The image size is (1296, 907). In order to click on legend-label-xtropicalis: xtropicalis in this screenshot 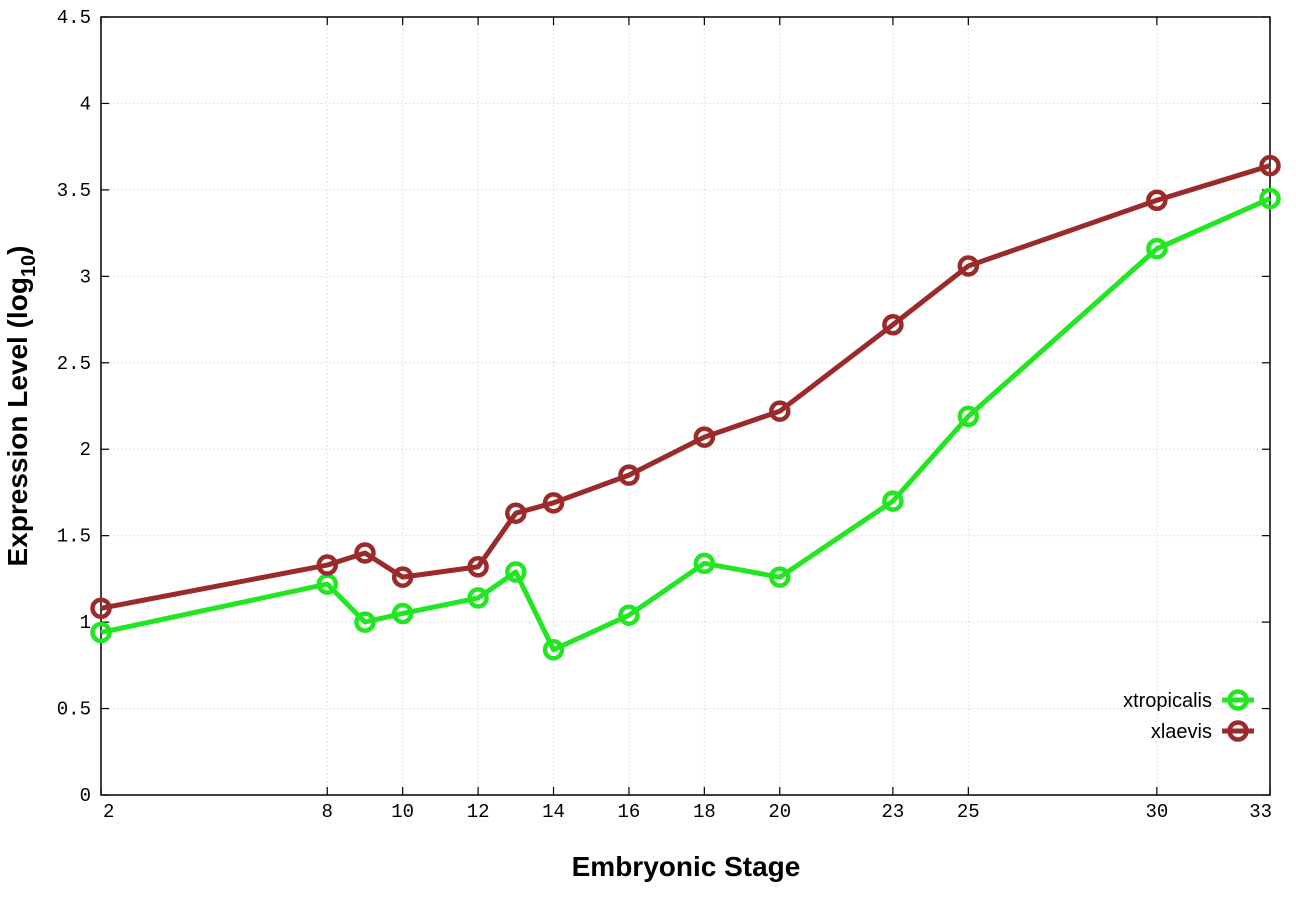, I will do `click(1167, 701)`.